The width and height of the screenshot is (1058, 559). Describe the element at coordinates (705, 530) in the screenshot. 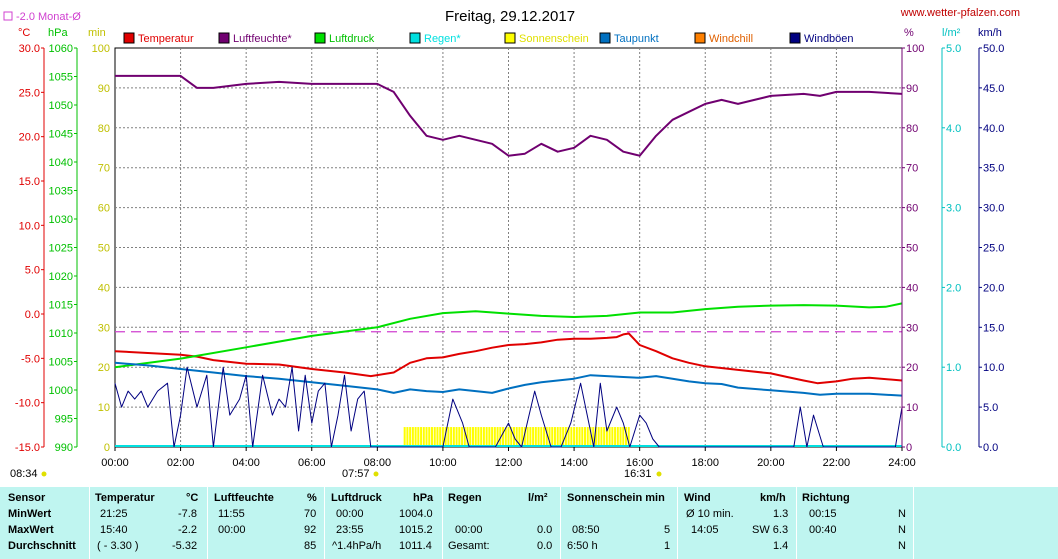

I see `max-wind-time: 14:05` at that location.